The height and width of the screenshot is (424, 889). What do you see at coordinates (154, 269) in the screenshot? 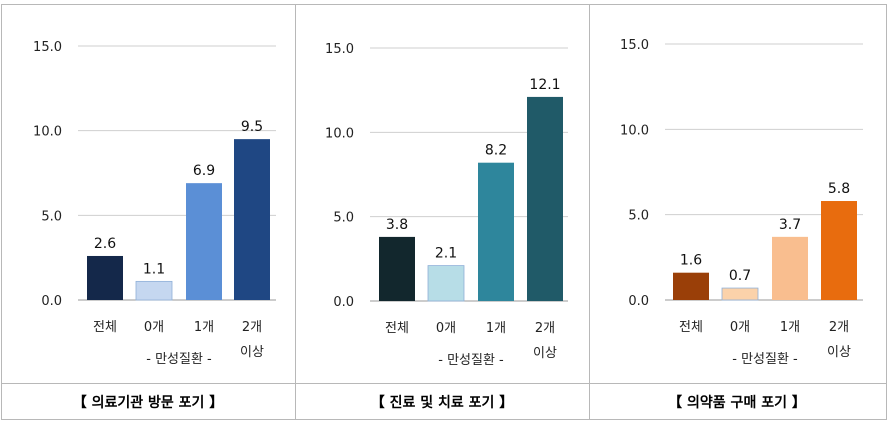
I see `data-label: 1.1` at bounding box center [154, 269].